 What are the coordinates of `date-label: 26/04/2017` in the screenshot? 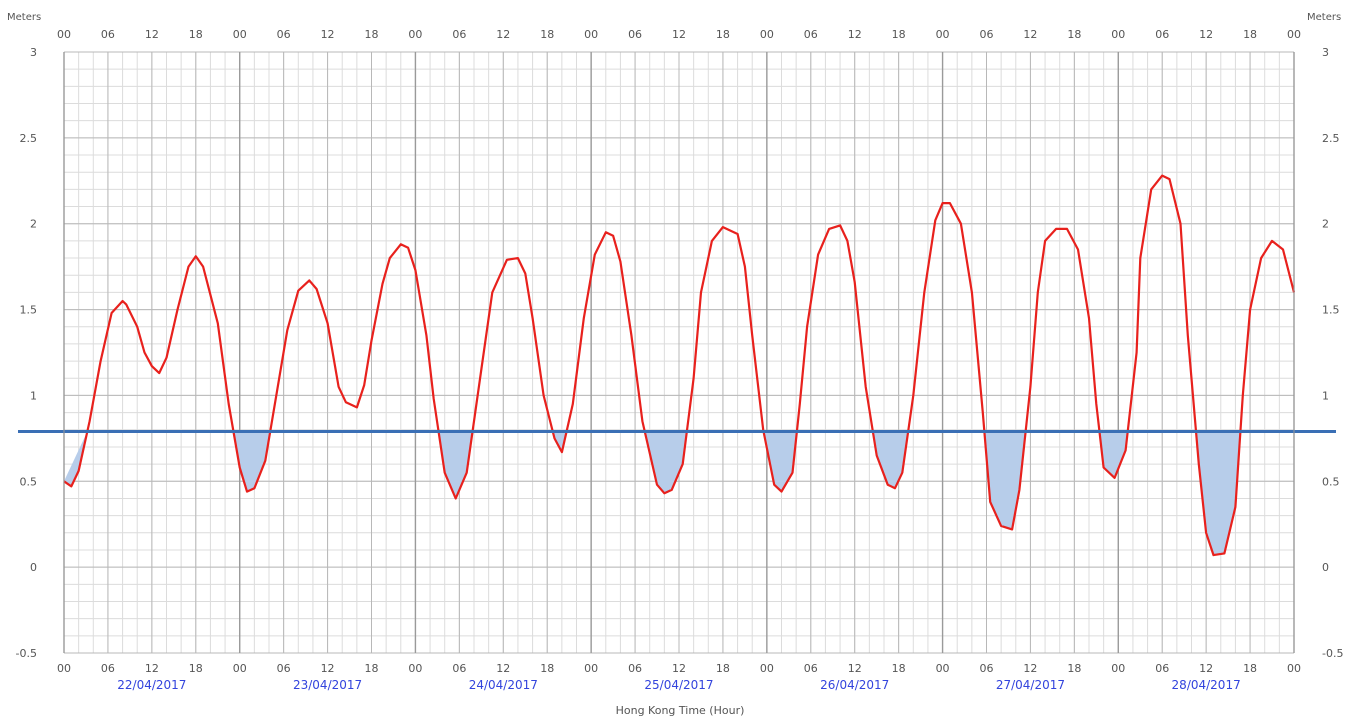 It's located at (854, 685).